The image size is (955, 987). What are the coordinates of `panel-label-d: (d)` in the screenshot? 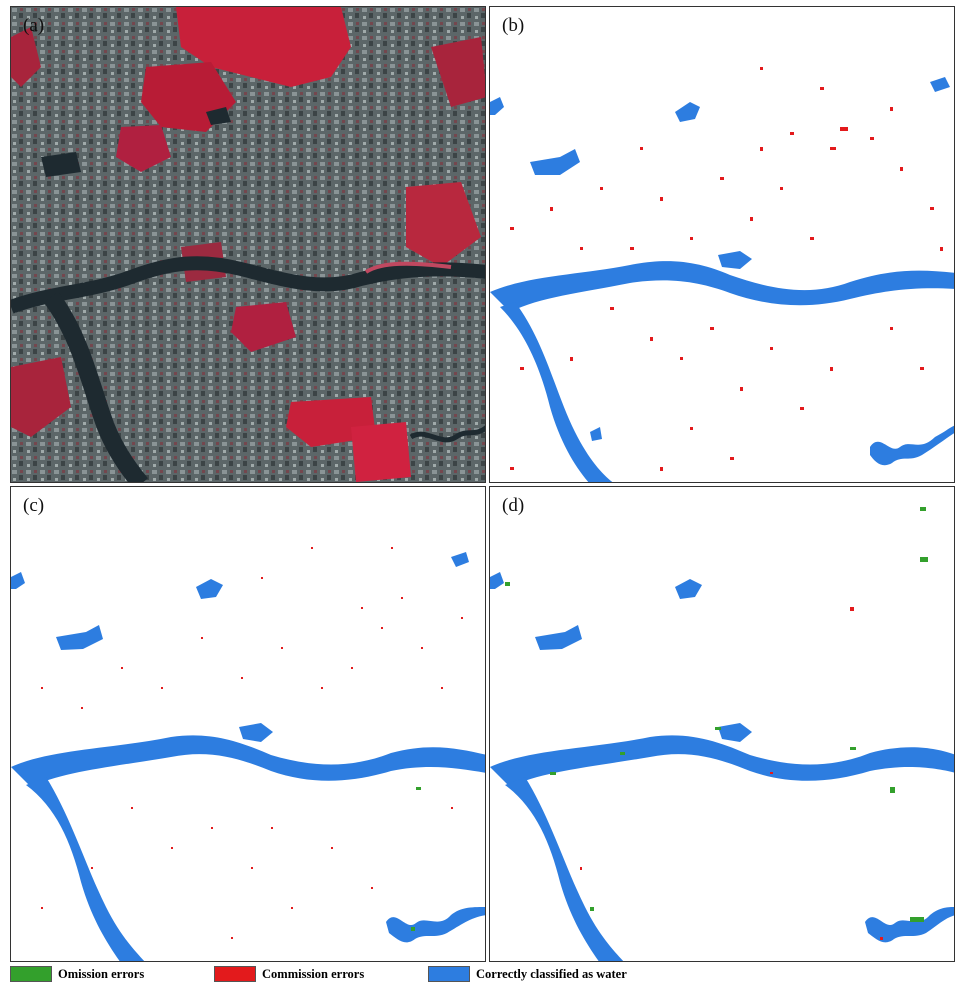 It's located at (513, 505).